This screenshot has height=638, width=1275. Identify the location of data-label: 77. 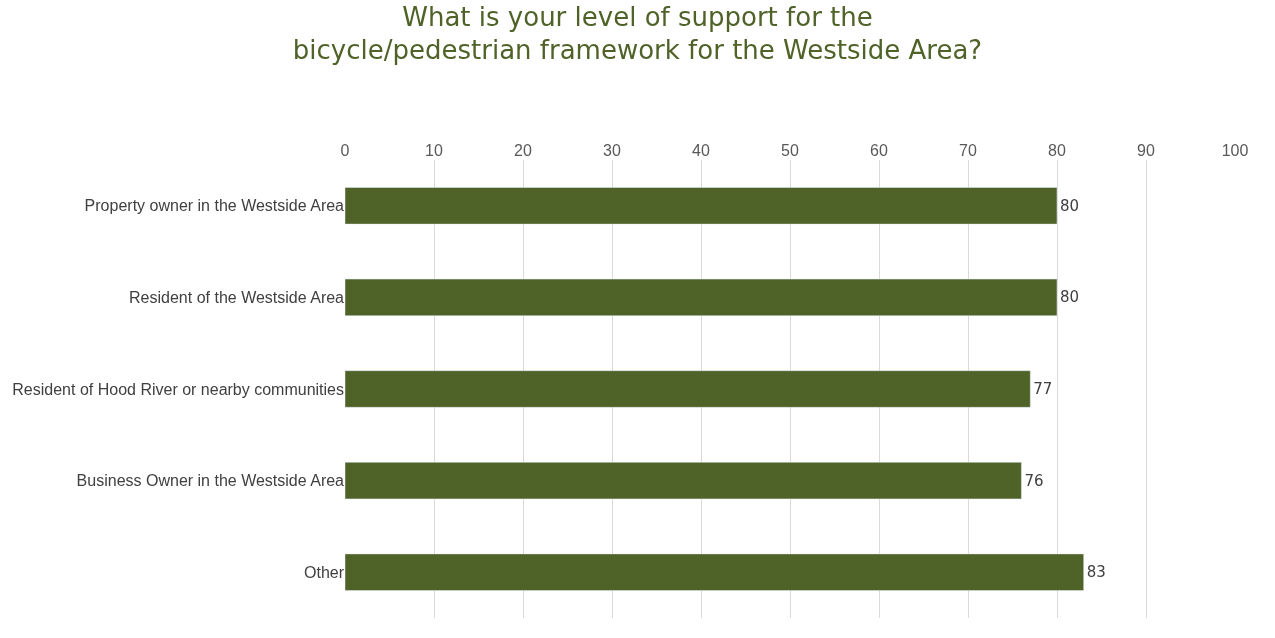
(1043, 389).